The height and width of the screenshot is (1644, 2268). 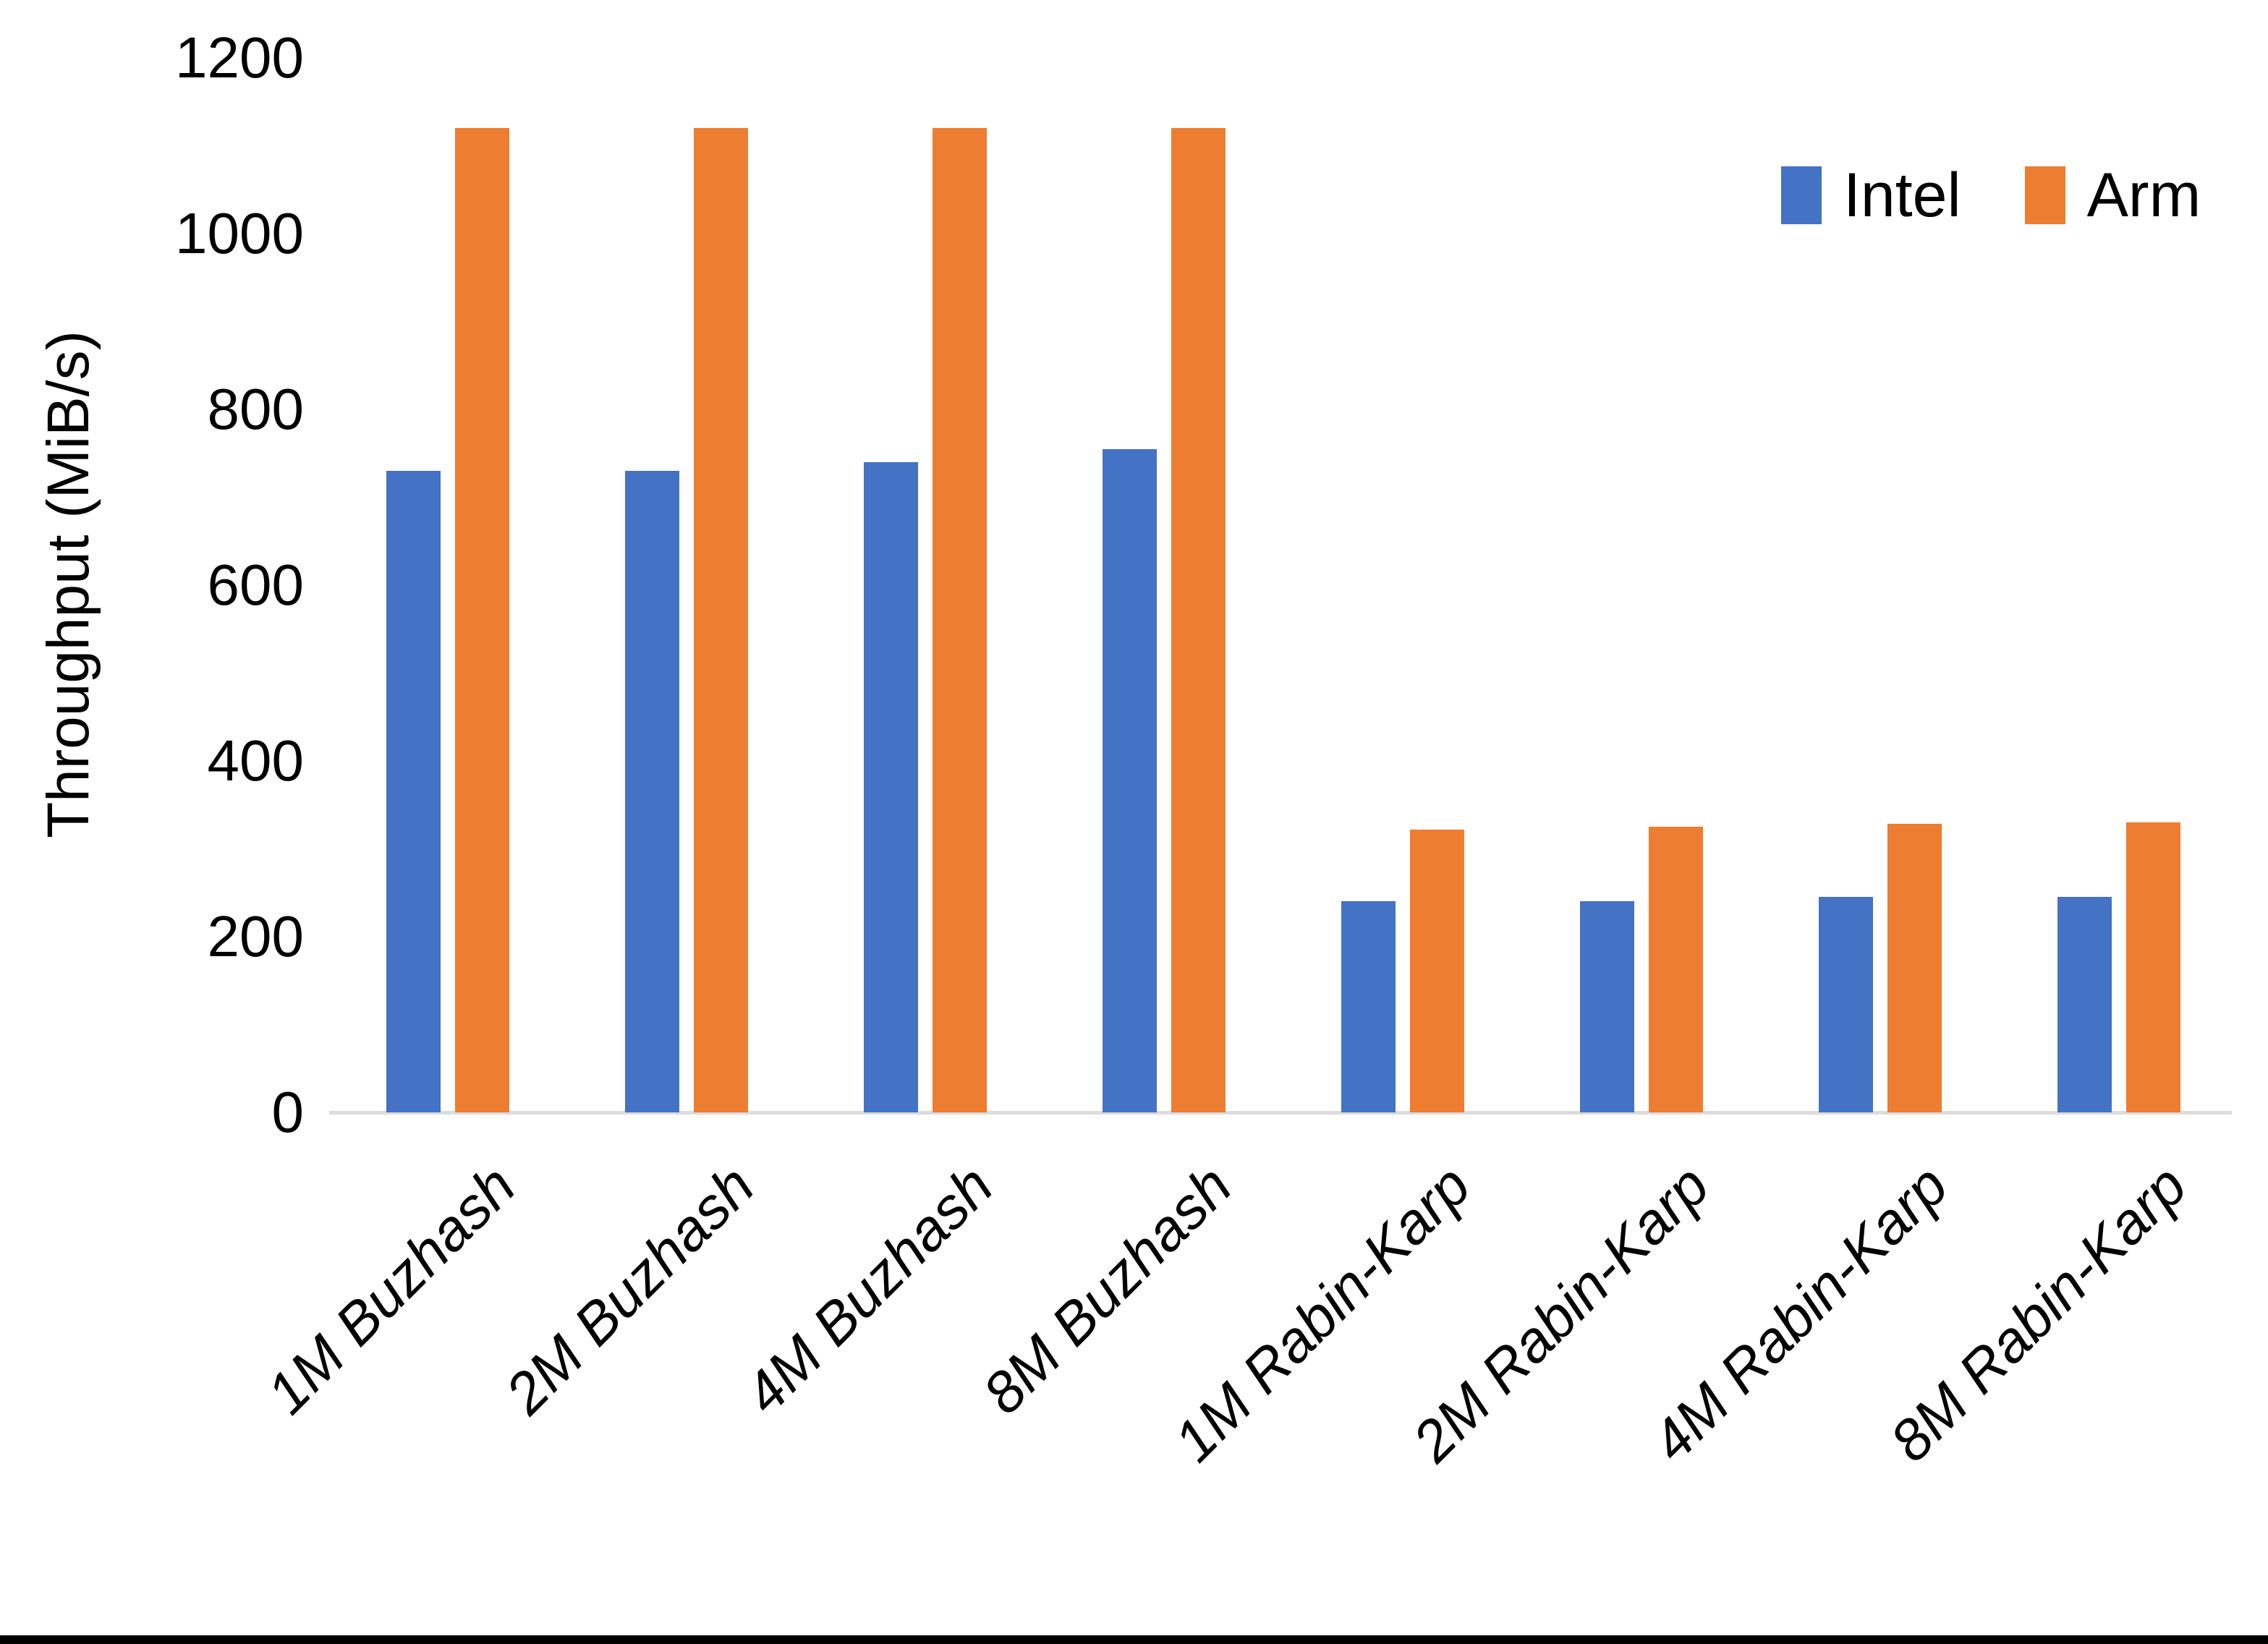 What do you see at coordinates (255, 585) in the screenshot?
I see `y-tick-label-600: 600` at bounding box center [255, 585].